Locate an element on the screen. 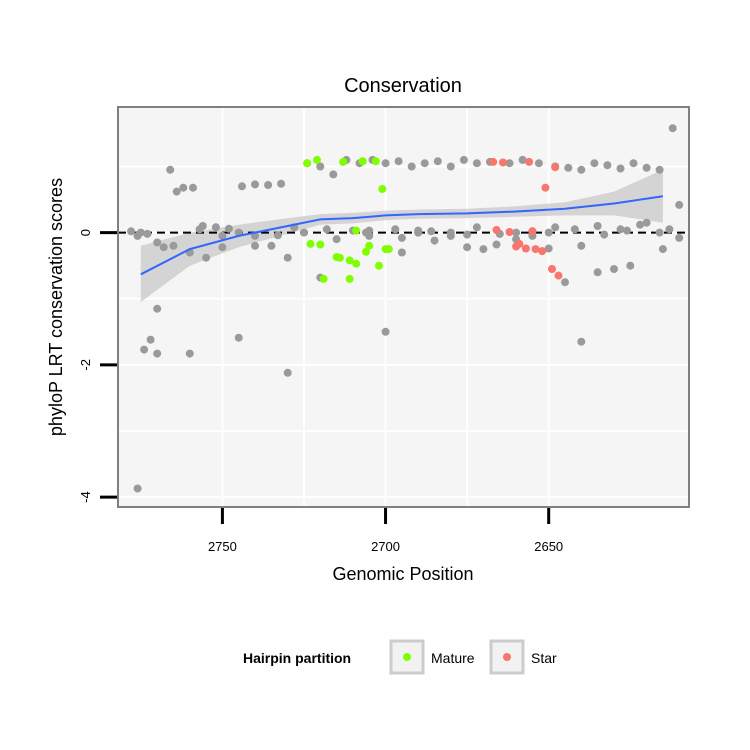  smooth-line is located at coordinates (402, 235).